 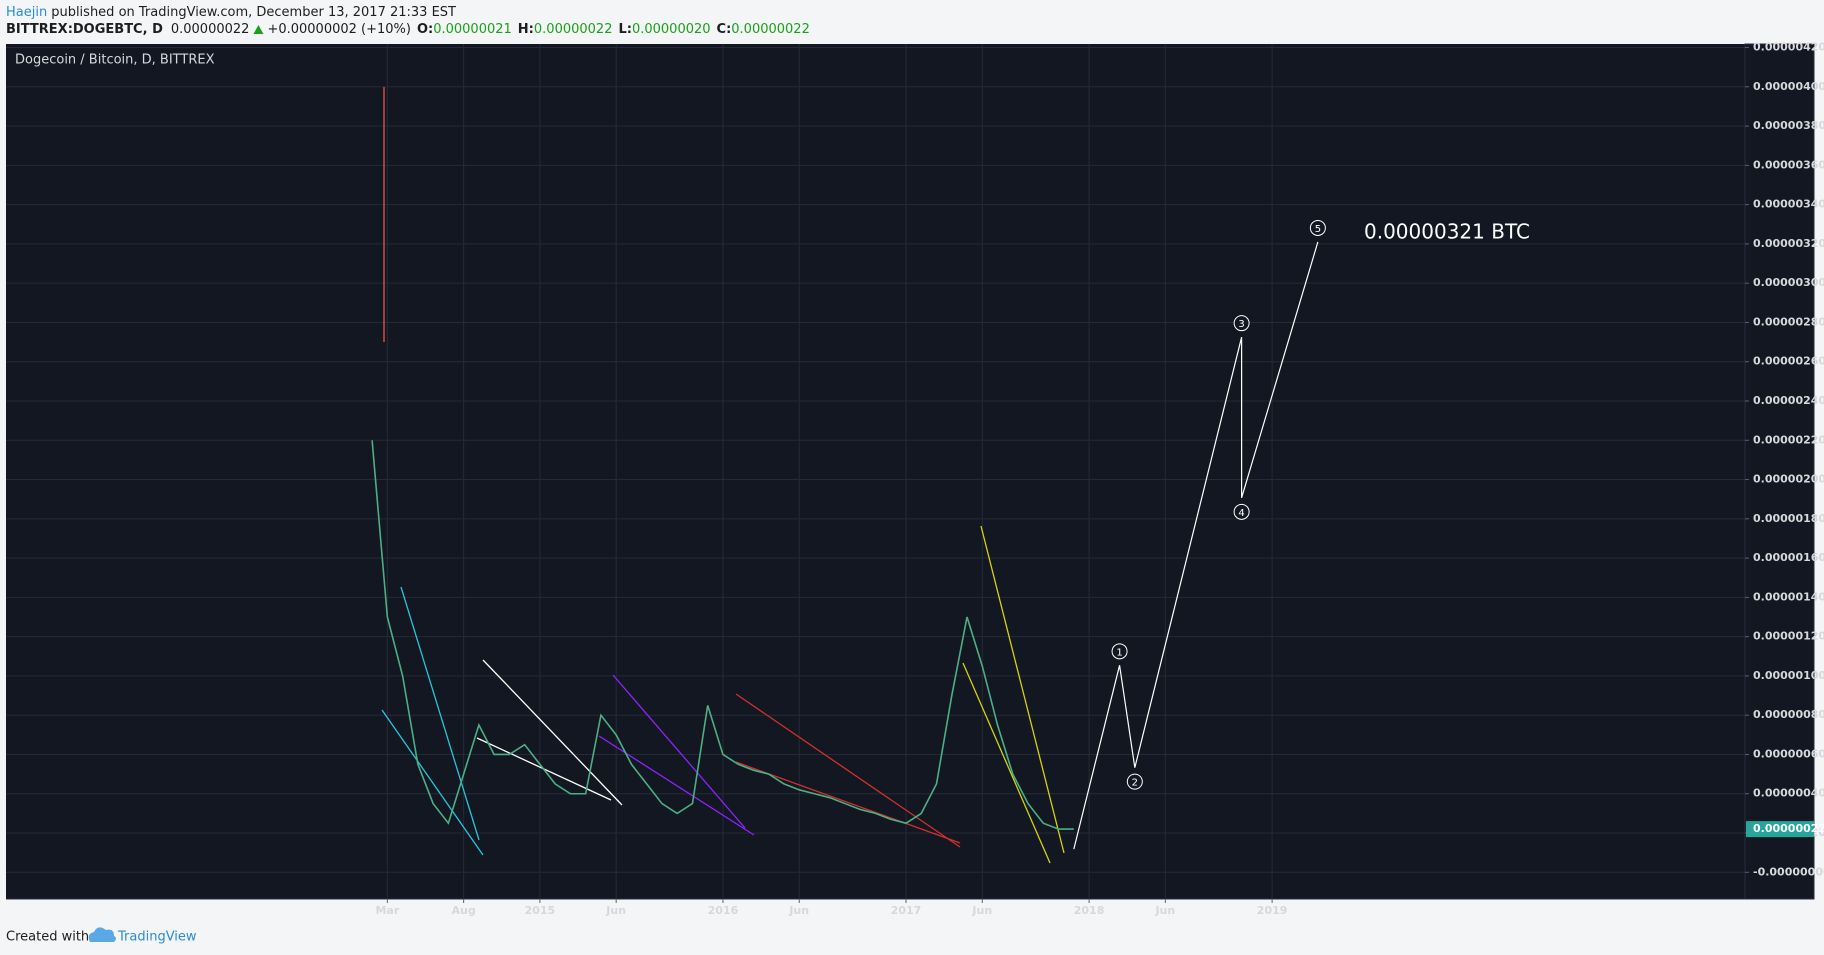 What do you see at coordinates (26, 12) in the screenshot?
I see `author: Haejin` at bounding box center [26, 12].